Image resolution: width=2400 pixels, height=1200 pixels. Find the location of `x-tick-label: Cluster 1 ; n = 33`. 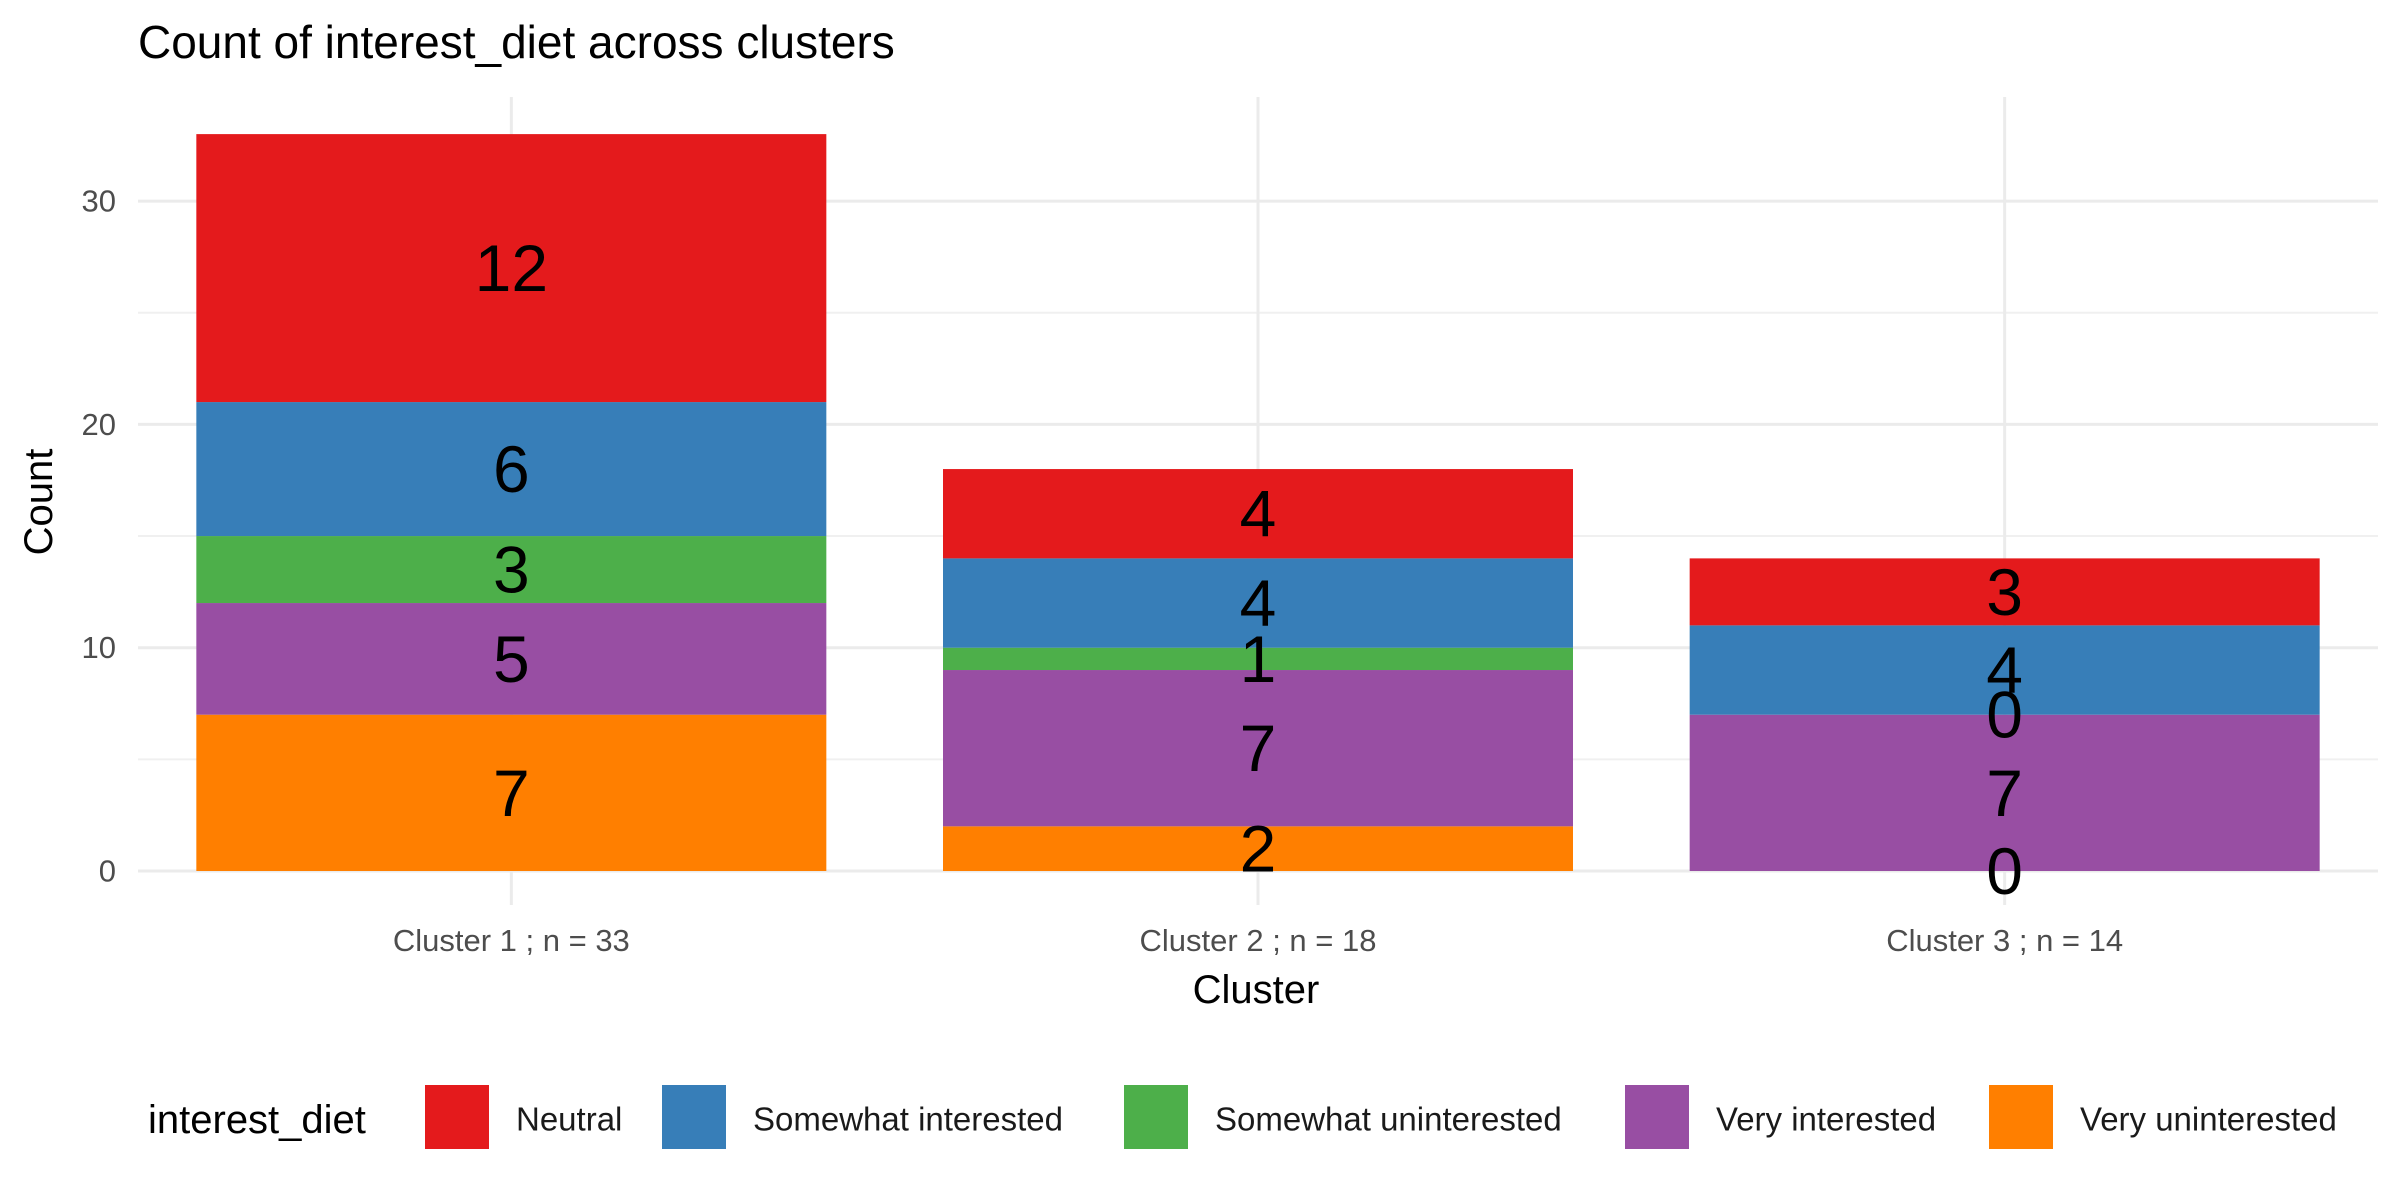

x-tick-label: Cluster 1 ; n = 33 is located at coordinates (511, 940).